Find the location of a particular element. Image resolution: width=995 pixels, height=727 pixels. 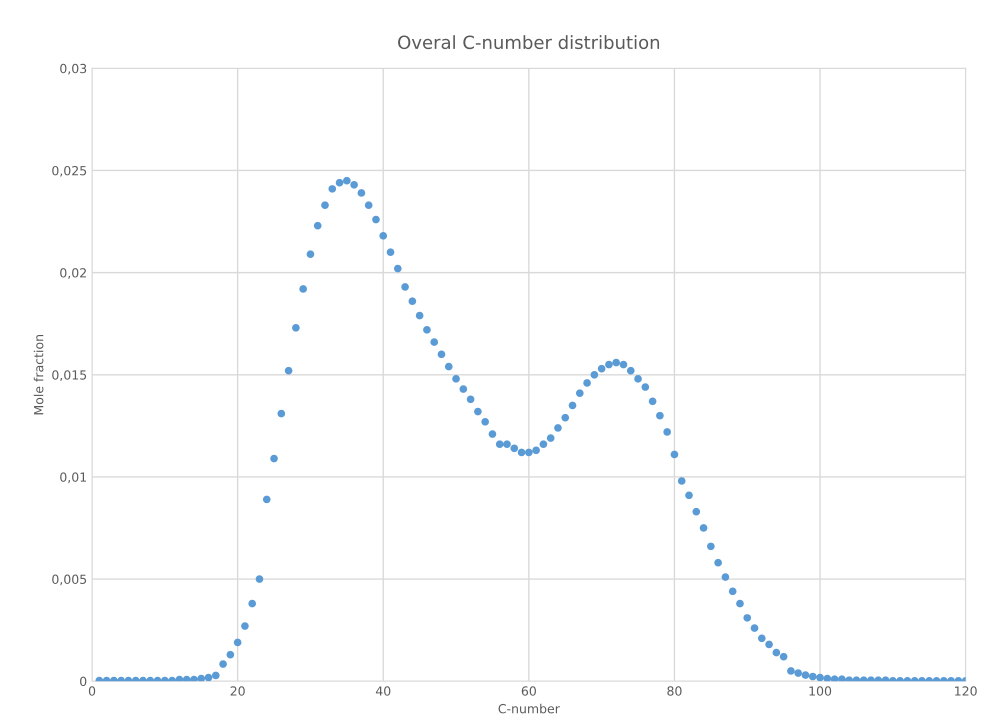

y-tick-label: 0,005 is located at coordinates (69, 580).